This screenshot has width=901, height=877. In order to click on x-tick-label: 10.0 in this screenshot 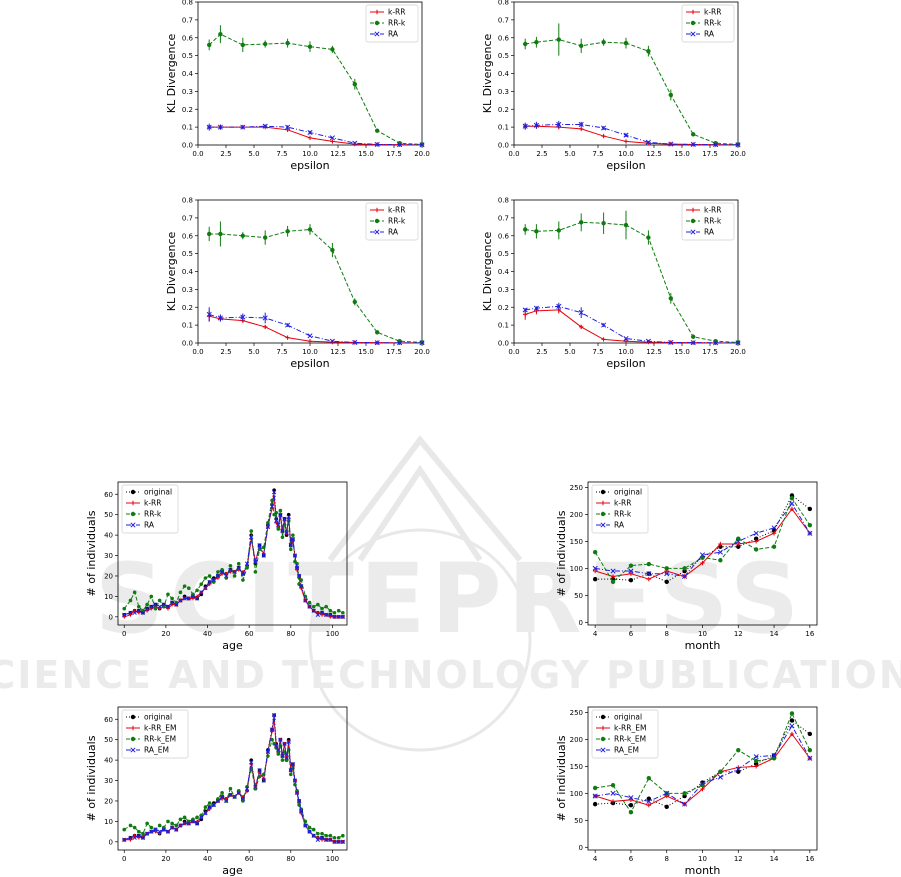, I will do `click(626, 154)`.